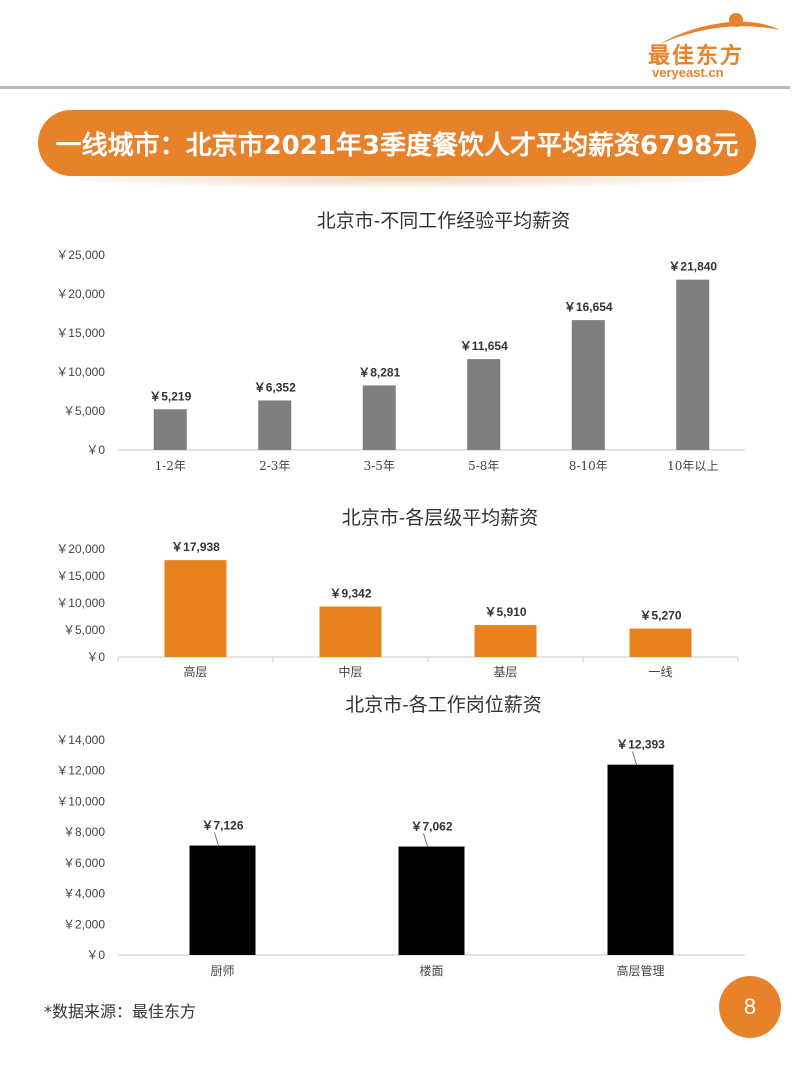  I want to click on data-source-note: *数据来源：最佳东方, so click(120, 1011).